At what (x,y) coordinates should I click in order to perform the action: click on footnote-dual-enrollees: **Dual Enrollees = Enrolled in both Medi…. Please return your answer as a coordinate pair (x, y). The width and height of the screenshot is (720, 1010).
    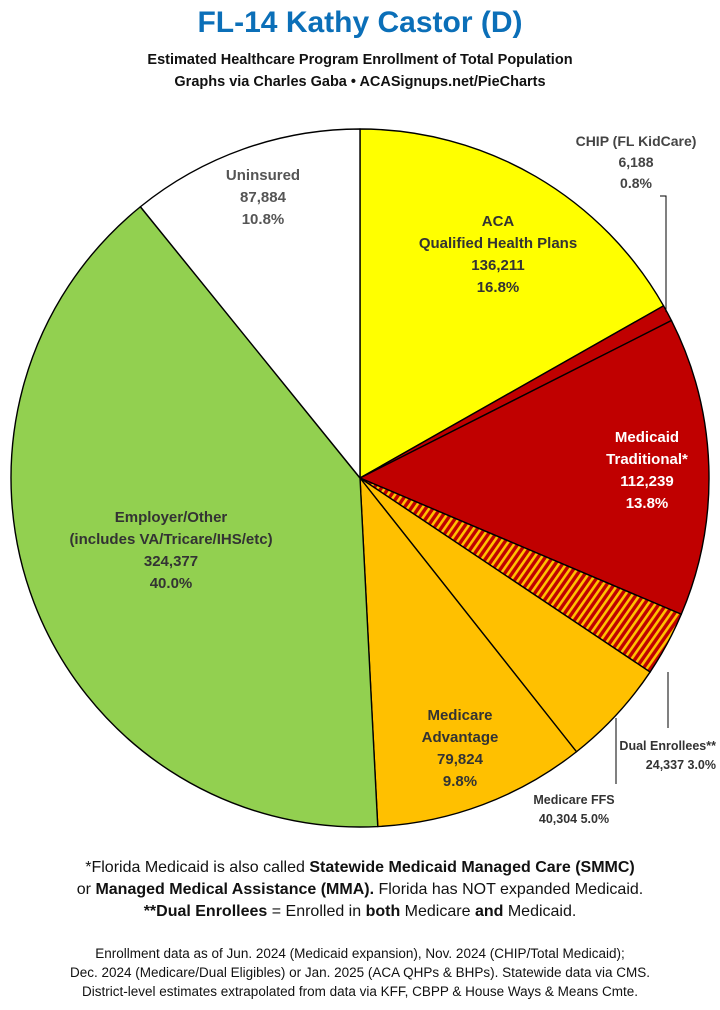
    Looking at the image, I should click on (360, 911).